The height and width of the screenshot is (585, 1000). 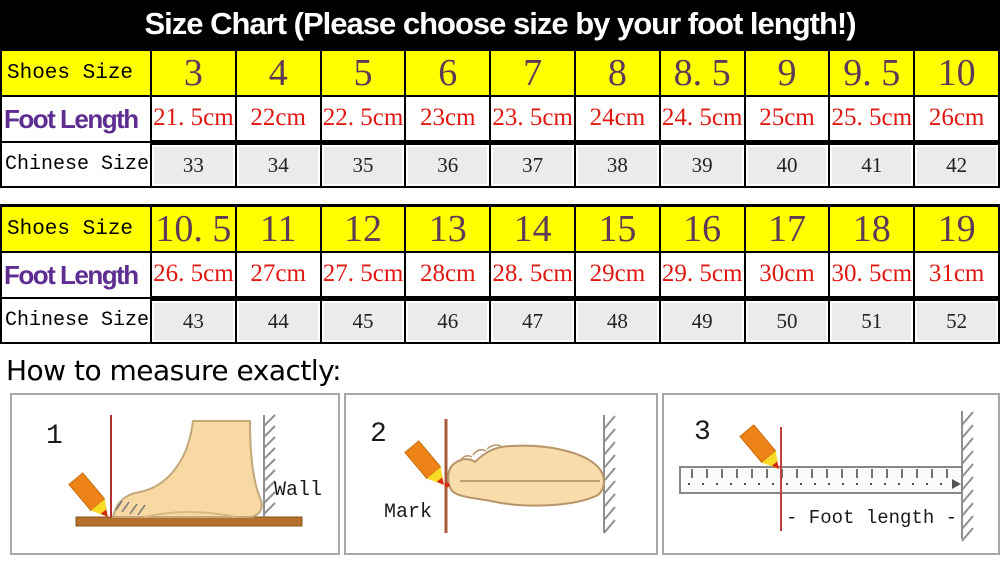 What do you see at coordinates (787, 228) in the screenshot?
I see `shoes-size-value: 17` at bounding box center [787, 228].